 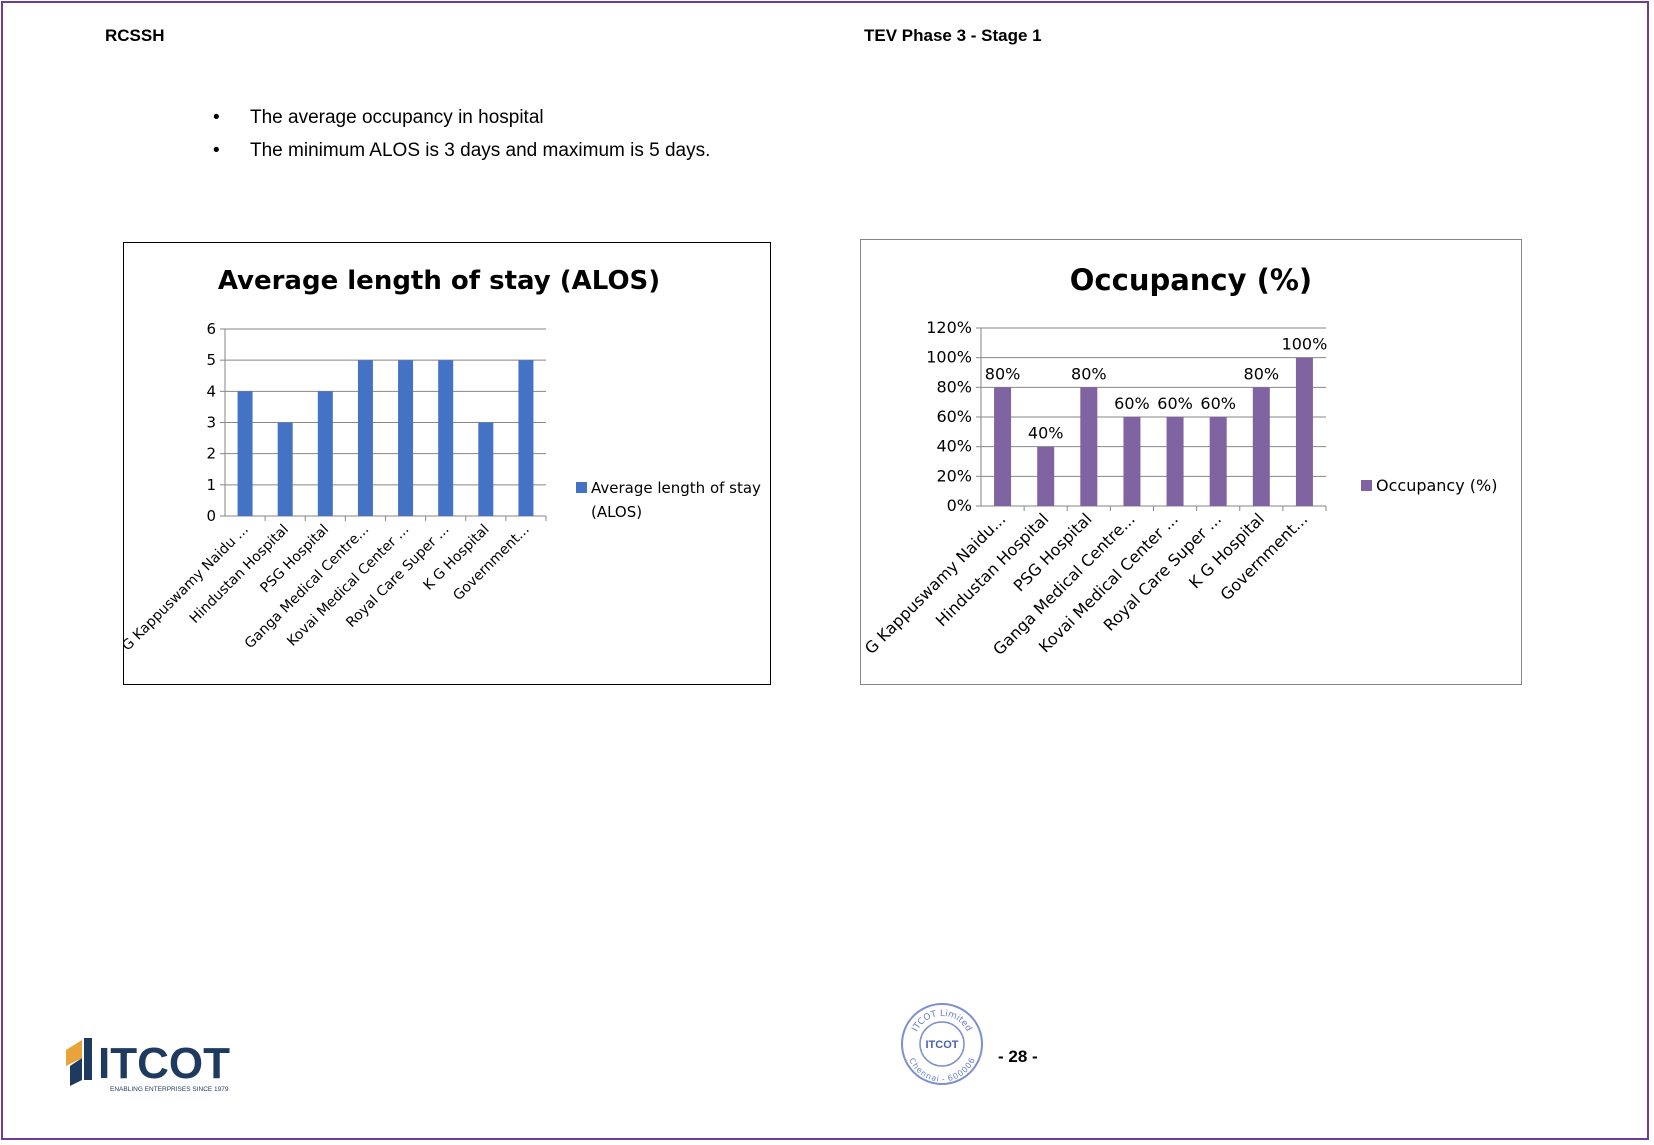 What do you see at coordinates (76, 1072) in the screenshot?
I see `logo-mark-shadow-icon` at bounding box center [76, 1072].